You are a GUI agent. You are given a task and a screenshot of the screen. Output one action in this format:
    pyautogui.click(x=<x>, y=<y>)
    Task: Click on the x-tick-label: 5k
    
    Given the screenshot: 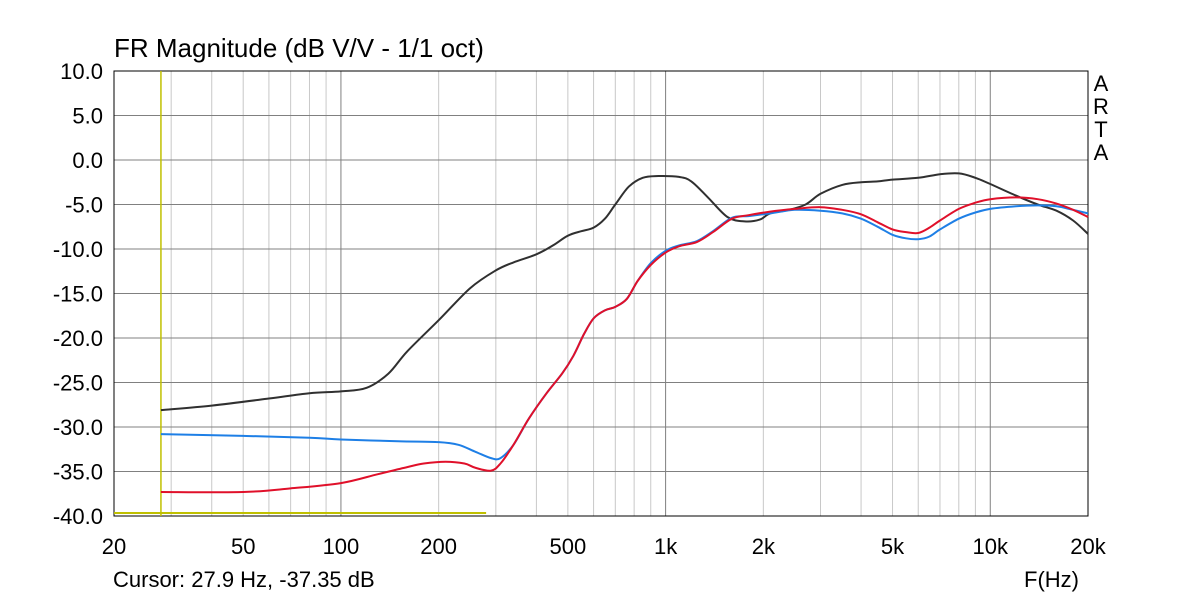 What is the action you would take?
    pyautogui.click(x=893, y=546)
    